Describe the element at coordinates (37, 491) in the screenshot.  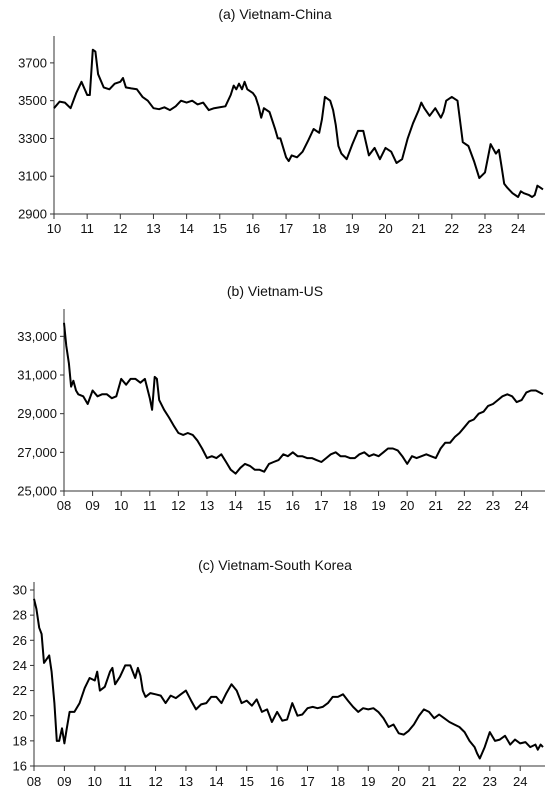
I see `y-tick-label: 25,000` at that location.